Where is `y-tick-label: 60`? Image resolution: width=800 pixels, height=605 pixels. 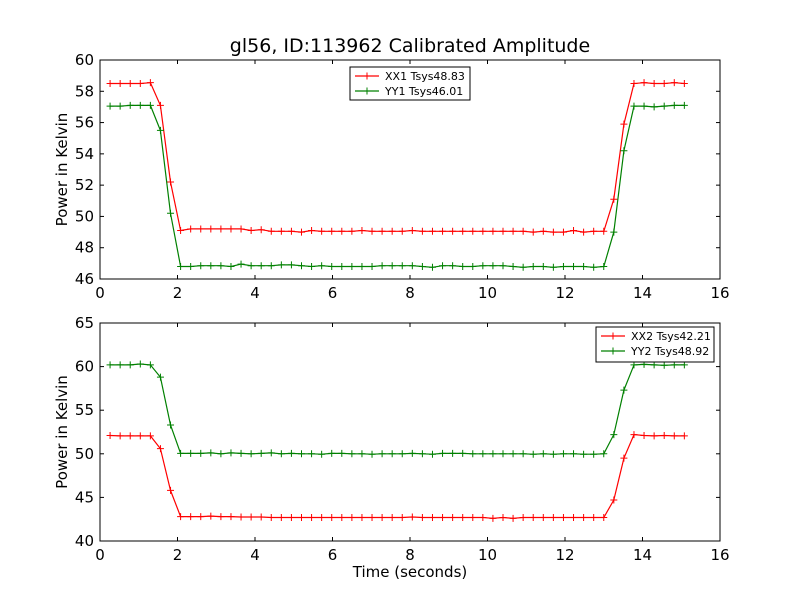
y-tick-label: 60 is located at coordinates (84, 367).